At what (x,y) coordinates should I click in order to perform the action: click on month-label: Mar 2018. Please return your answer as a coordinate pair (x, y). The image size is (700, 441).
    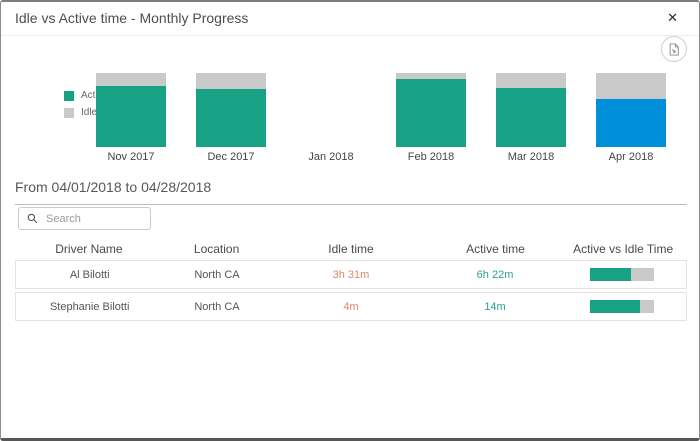
    Looking at the image, I should click on (531, 157).